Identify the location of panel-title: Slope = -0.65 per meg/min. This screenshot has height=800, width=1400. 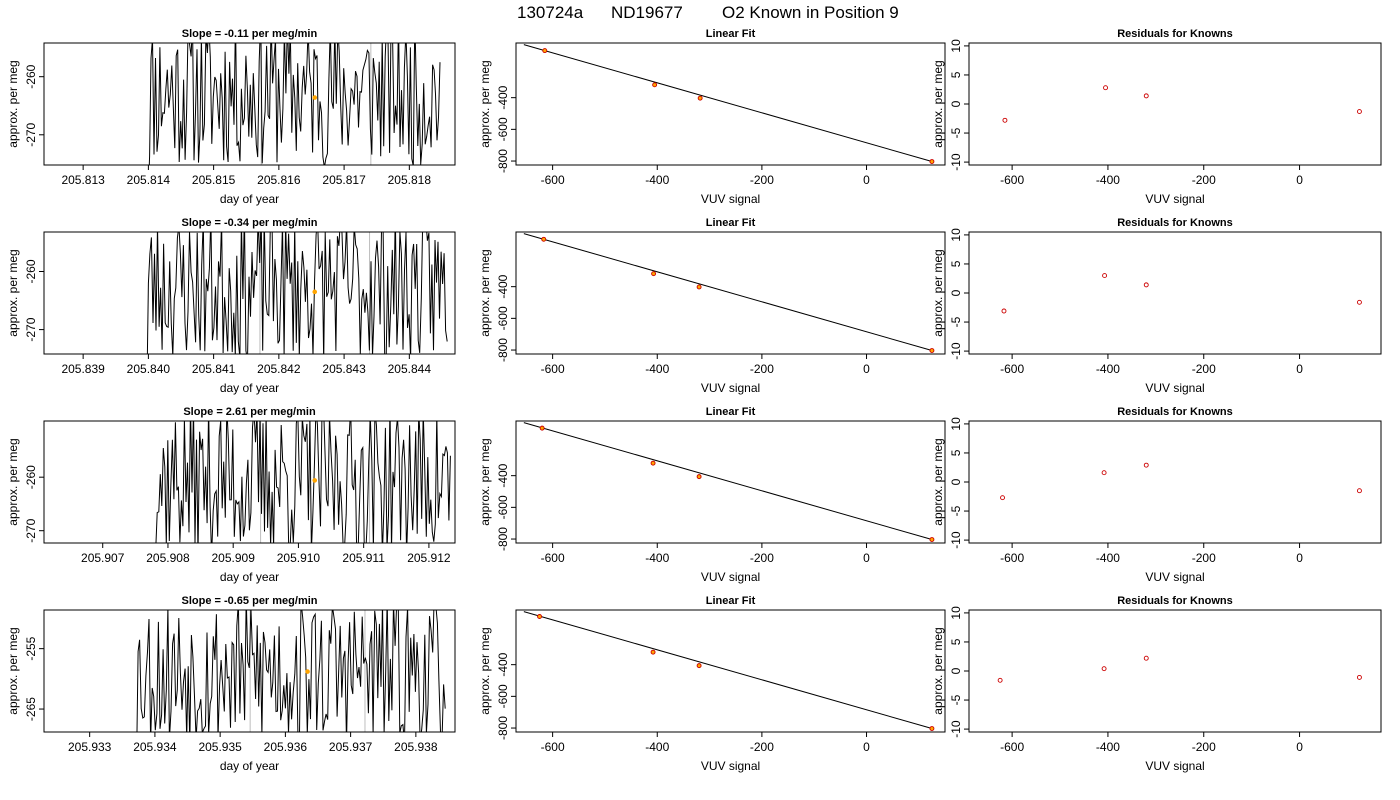
(249, 601).